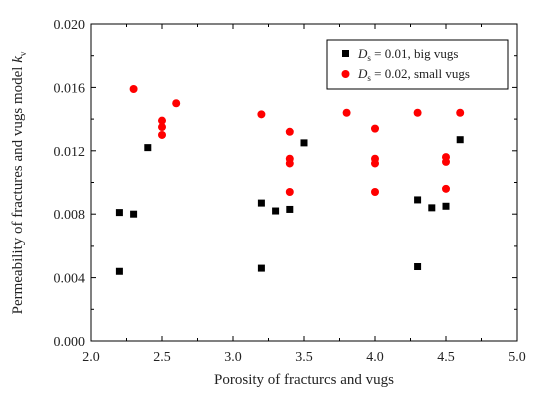 Image resolution: width=550 pixels, height=410 pixels. Describe the element at coordinates (407, 54) in the screenshot. I see `legend-label-big-vugs: Ds = 0.01, big vugs` at that location.